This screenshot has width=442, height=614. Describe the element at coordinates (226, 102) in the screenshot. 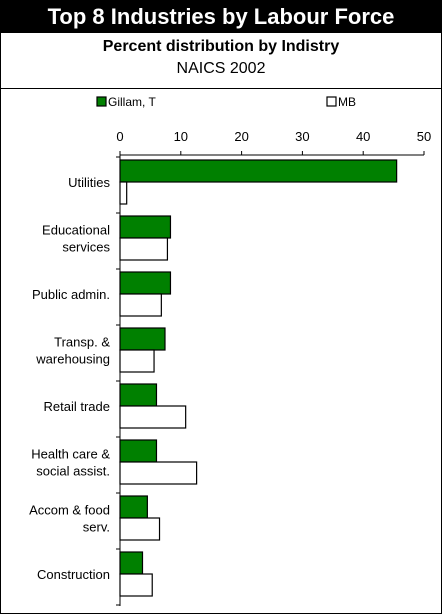

I see `legend: Gillam, T MB` at that location.